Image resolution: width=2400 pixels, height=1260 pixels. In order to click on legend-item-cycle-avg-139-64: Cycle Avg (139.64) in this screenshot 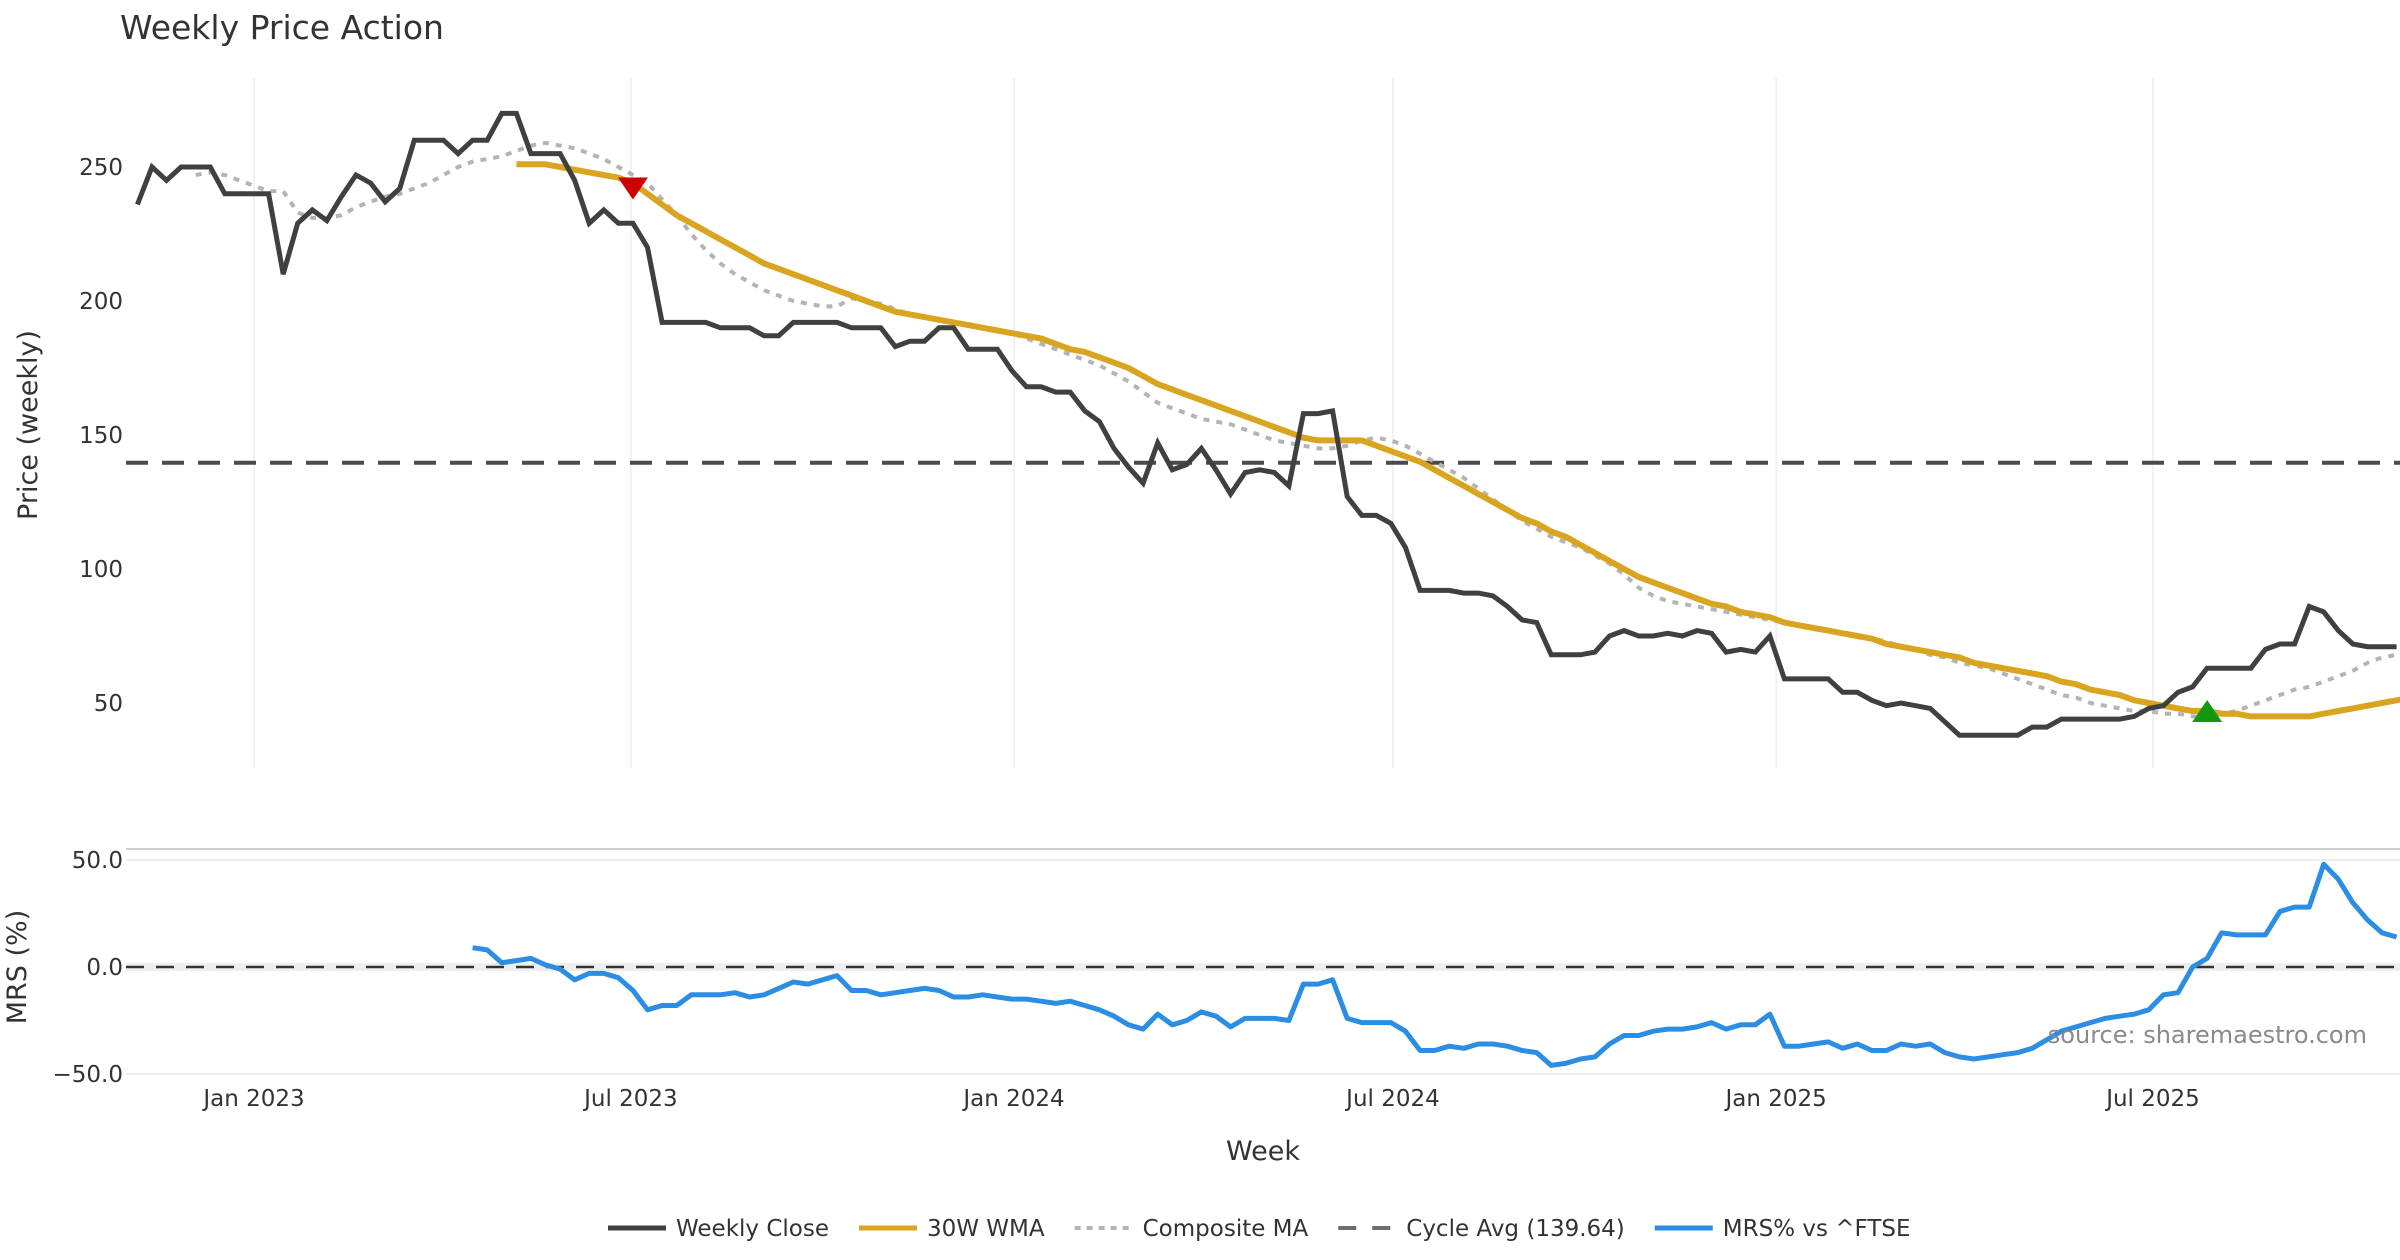, I will do `click(1481, 1229)`.